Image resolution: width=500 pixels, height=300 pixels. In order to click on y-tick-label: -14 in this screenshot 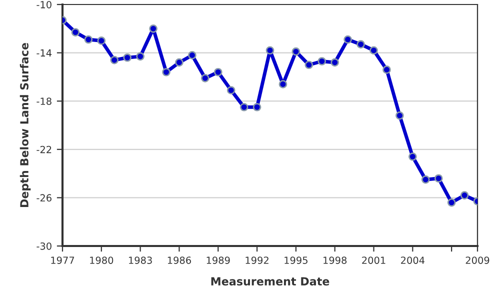, I will do `click(44, 52)`.